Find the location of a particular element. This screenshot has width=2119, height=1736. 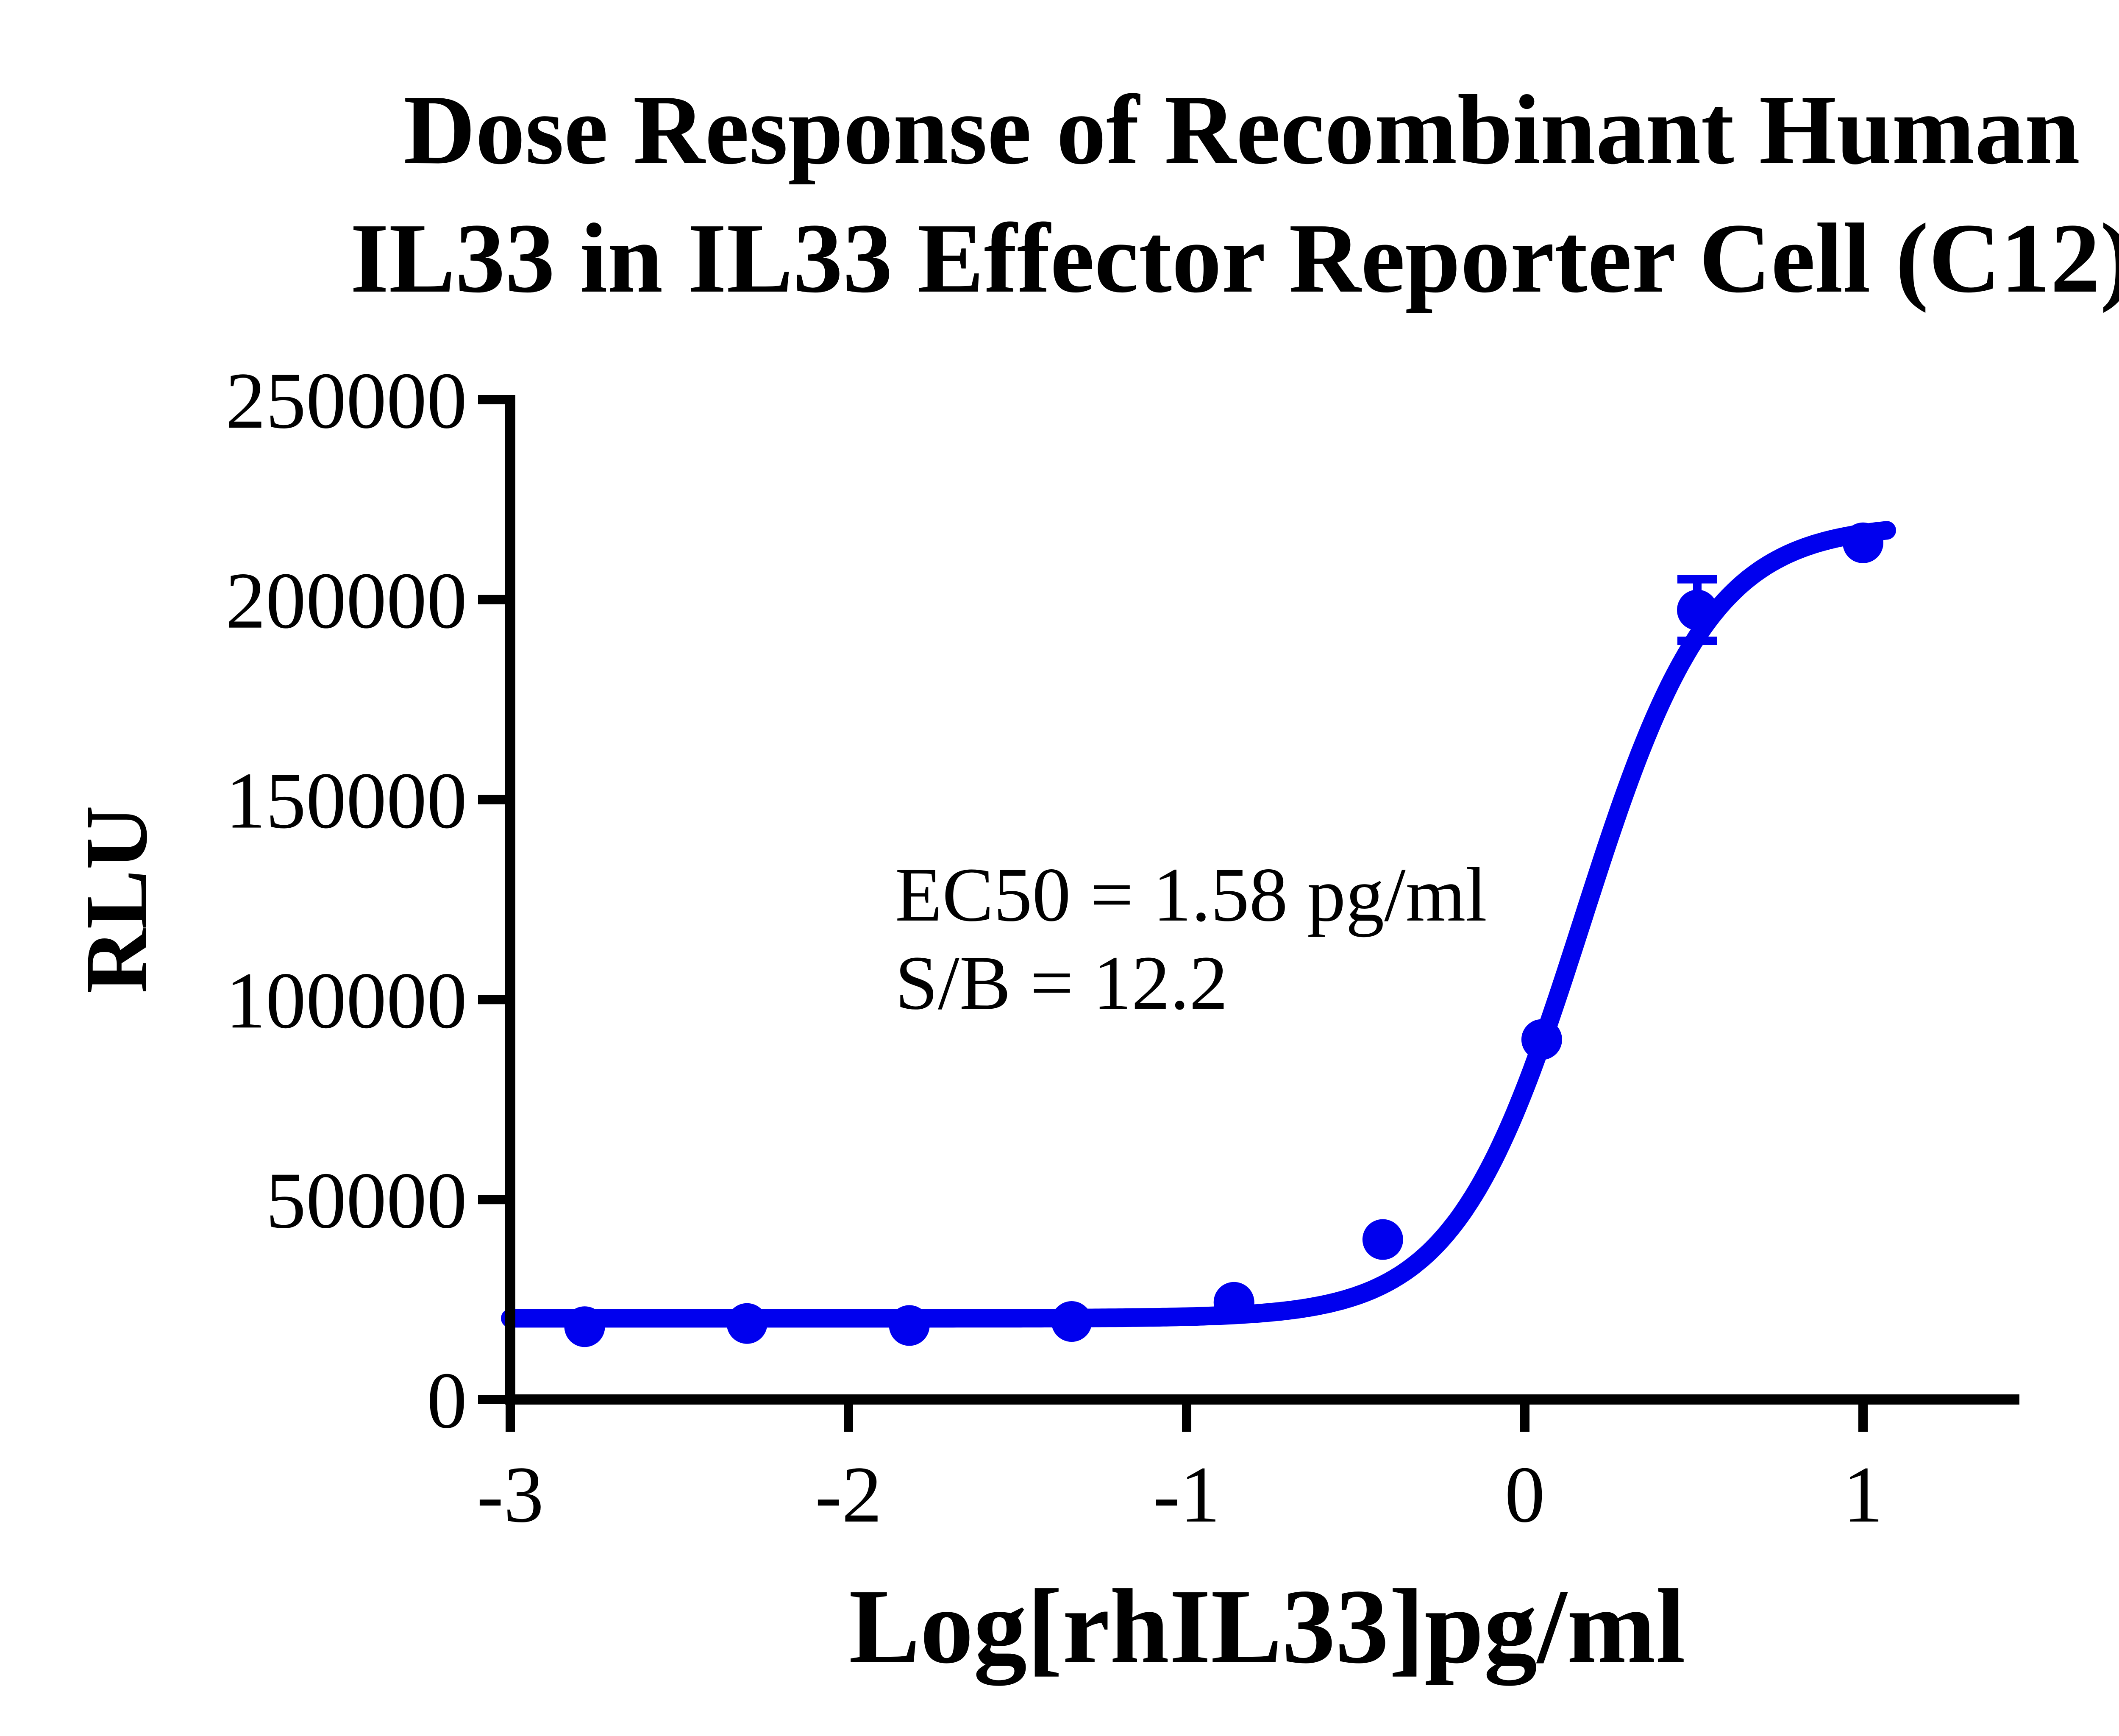

y-tick-label: 100000 is located at coordinates (346, 1001).